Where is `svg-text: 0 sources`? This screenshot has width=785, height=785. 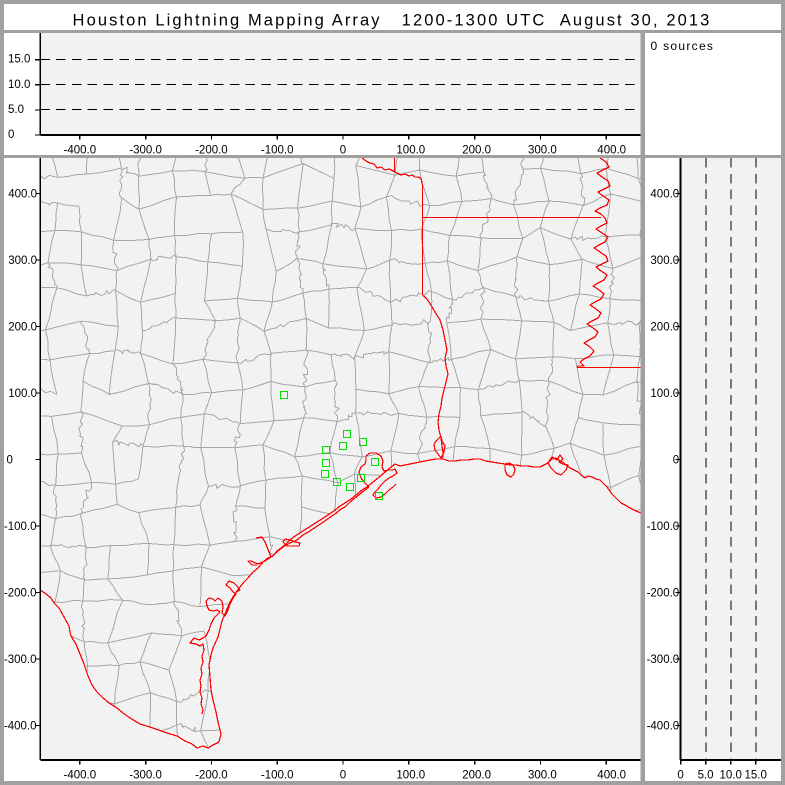
svg-text: 0 sources is located at coordinates (682, 46).